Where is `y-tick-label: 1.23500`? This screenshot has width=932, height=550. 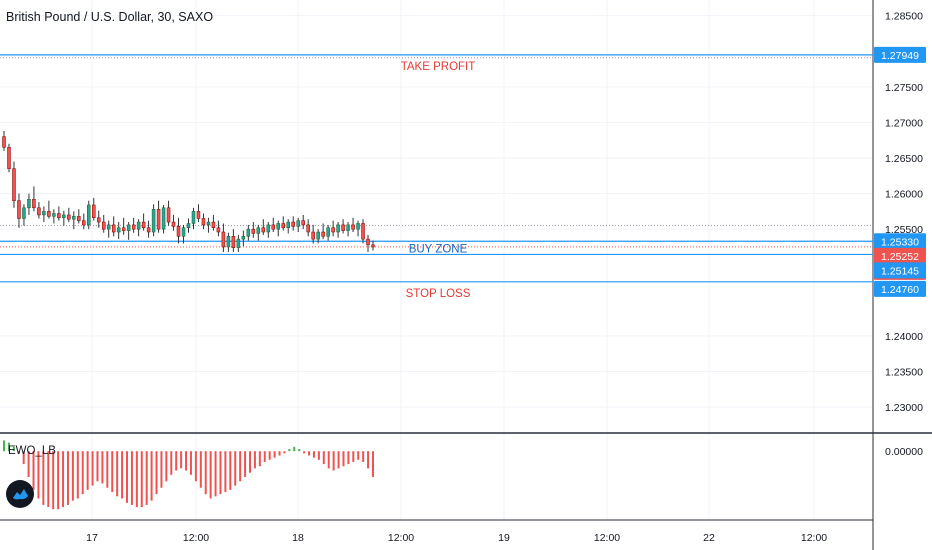 y-tick-label: 1.23500 is located at coordinates (904, 373).